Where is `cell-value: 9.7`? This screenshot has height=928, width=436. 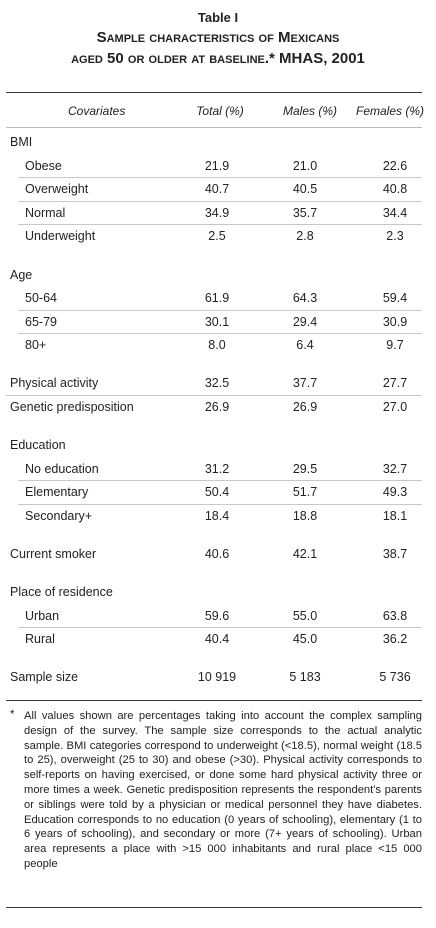
cell-value: 9.7 is located at coordinates (395, 345).